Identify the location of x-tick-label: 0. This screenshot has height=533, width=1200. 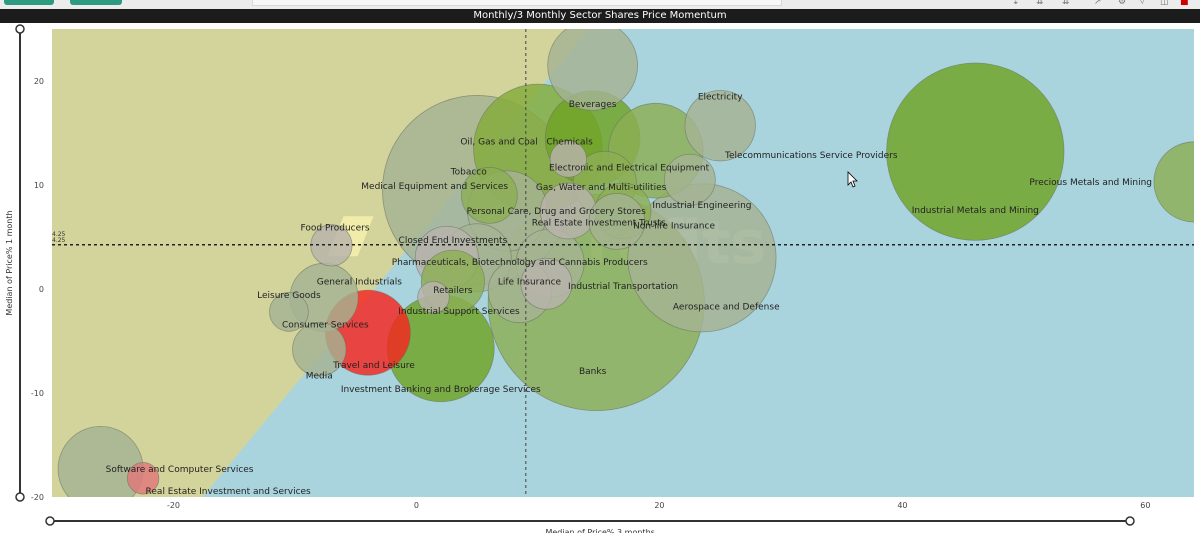
(416, 505).